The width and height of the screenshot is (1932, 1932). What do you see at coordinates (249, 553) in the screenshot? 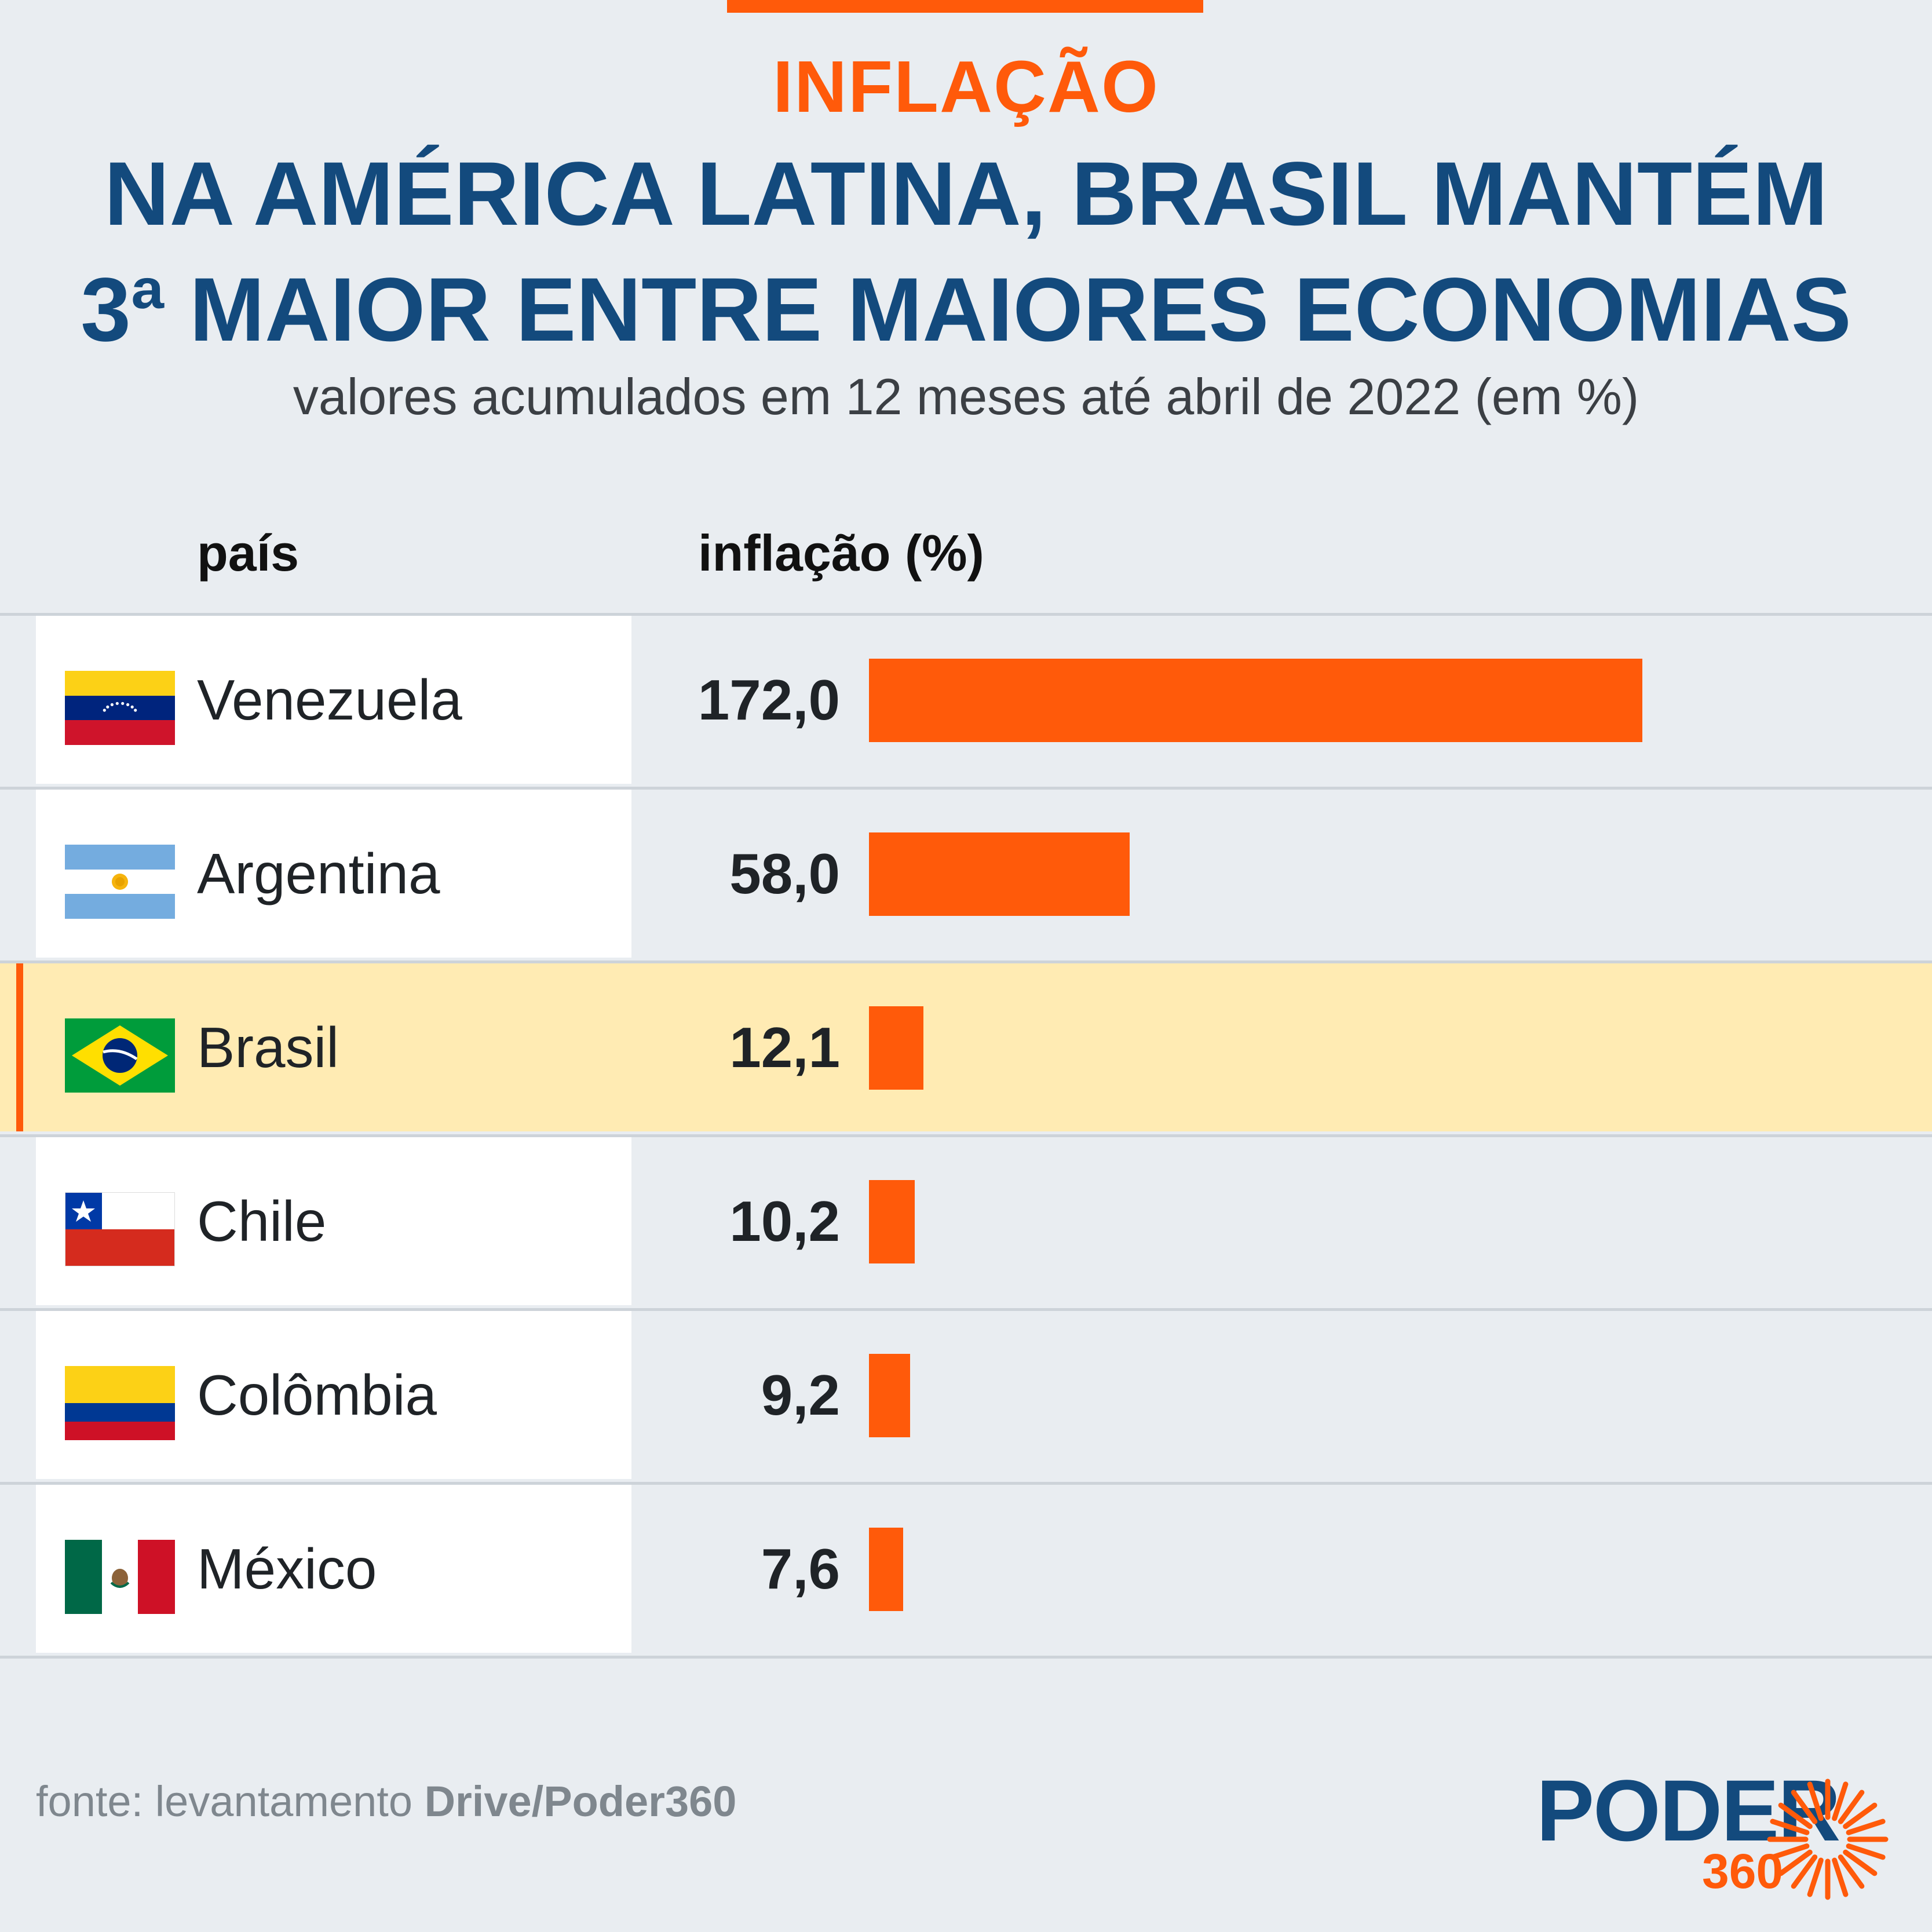
I see `column-header-country: país` at bounding box center [249, 553].